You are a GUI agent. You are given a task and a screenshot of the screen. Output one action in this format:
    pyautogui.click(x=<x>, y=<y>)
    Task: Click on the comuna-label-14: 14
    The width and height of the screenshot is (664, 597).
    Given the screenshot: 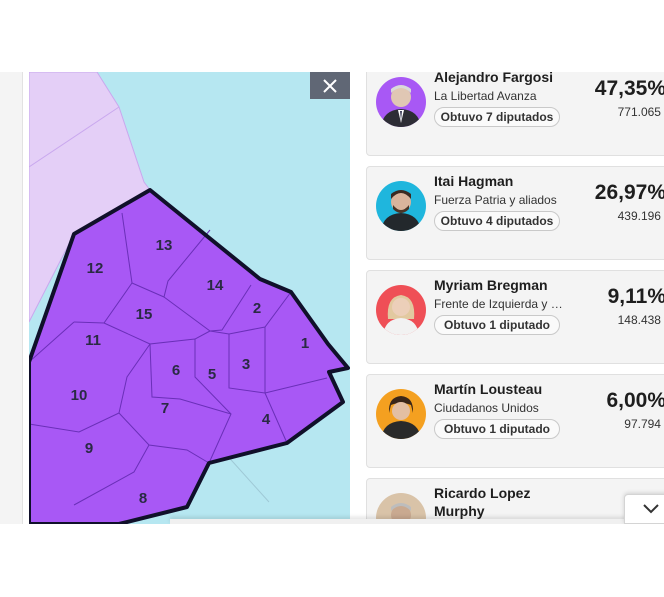 What is the action you would take?
    pyautogui.click(x=215, y=285)
    